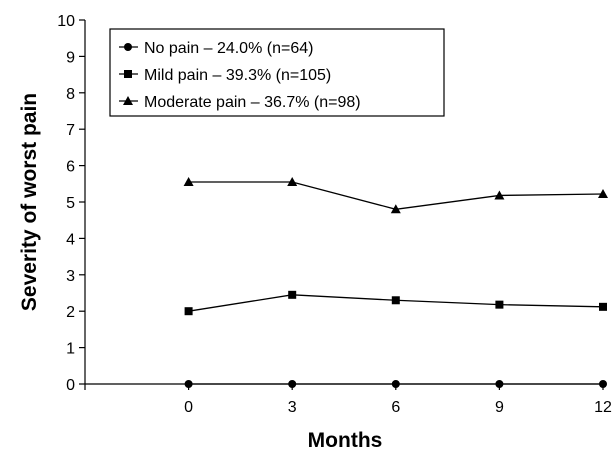  I want to click on legend-item: No pain – 24.0% (n=64), so click(216, 48).